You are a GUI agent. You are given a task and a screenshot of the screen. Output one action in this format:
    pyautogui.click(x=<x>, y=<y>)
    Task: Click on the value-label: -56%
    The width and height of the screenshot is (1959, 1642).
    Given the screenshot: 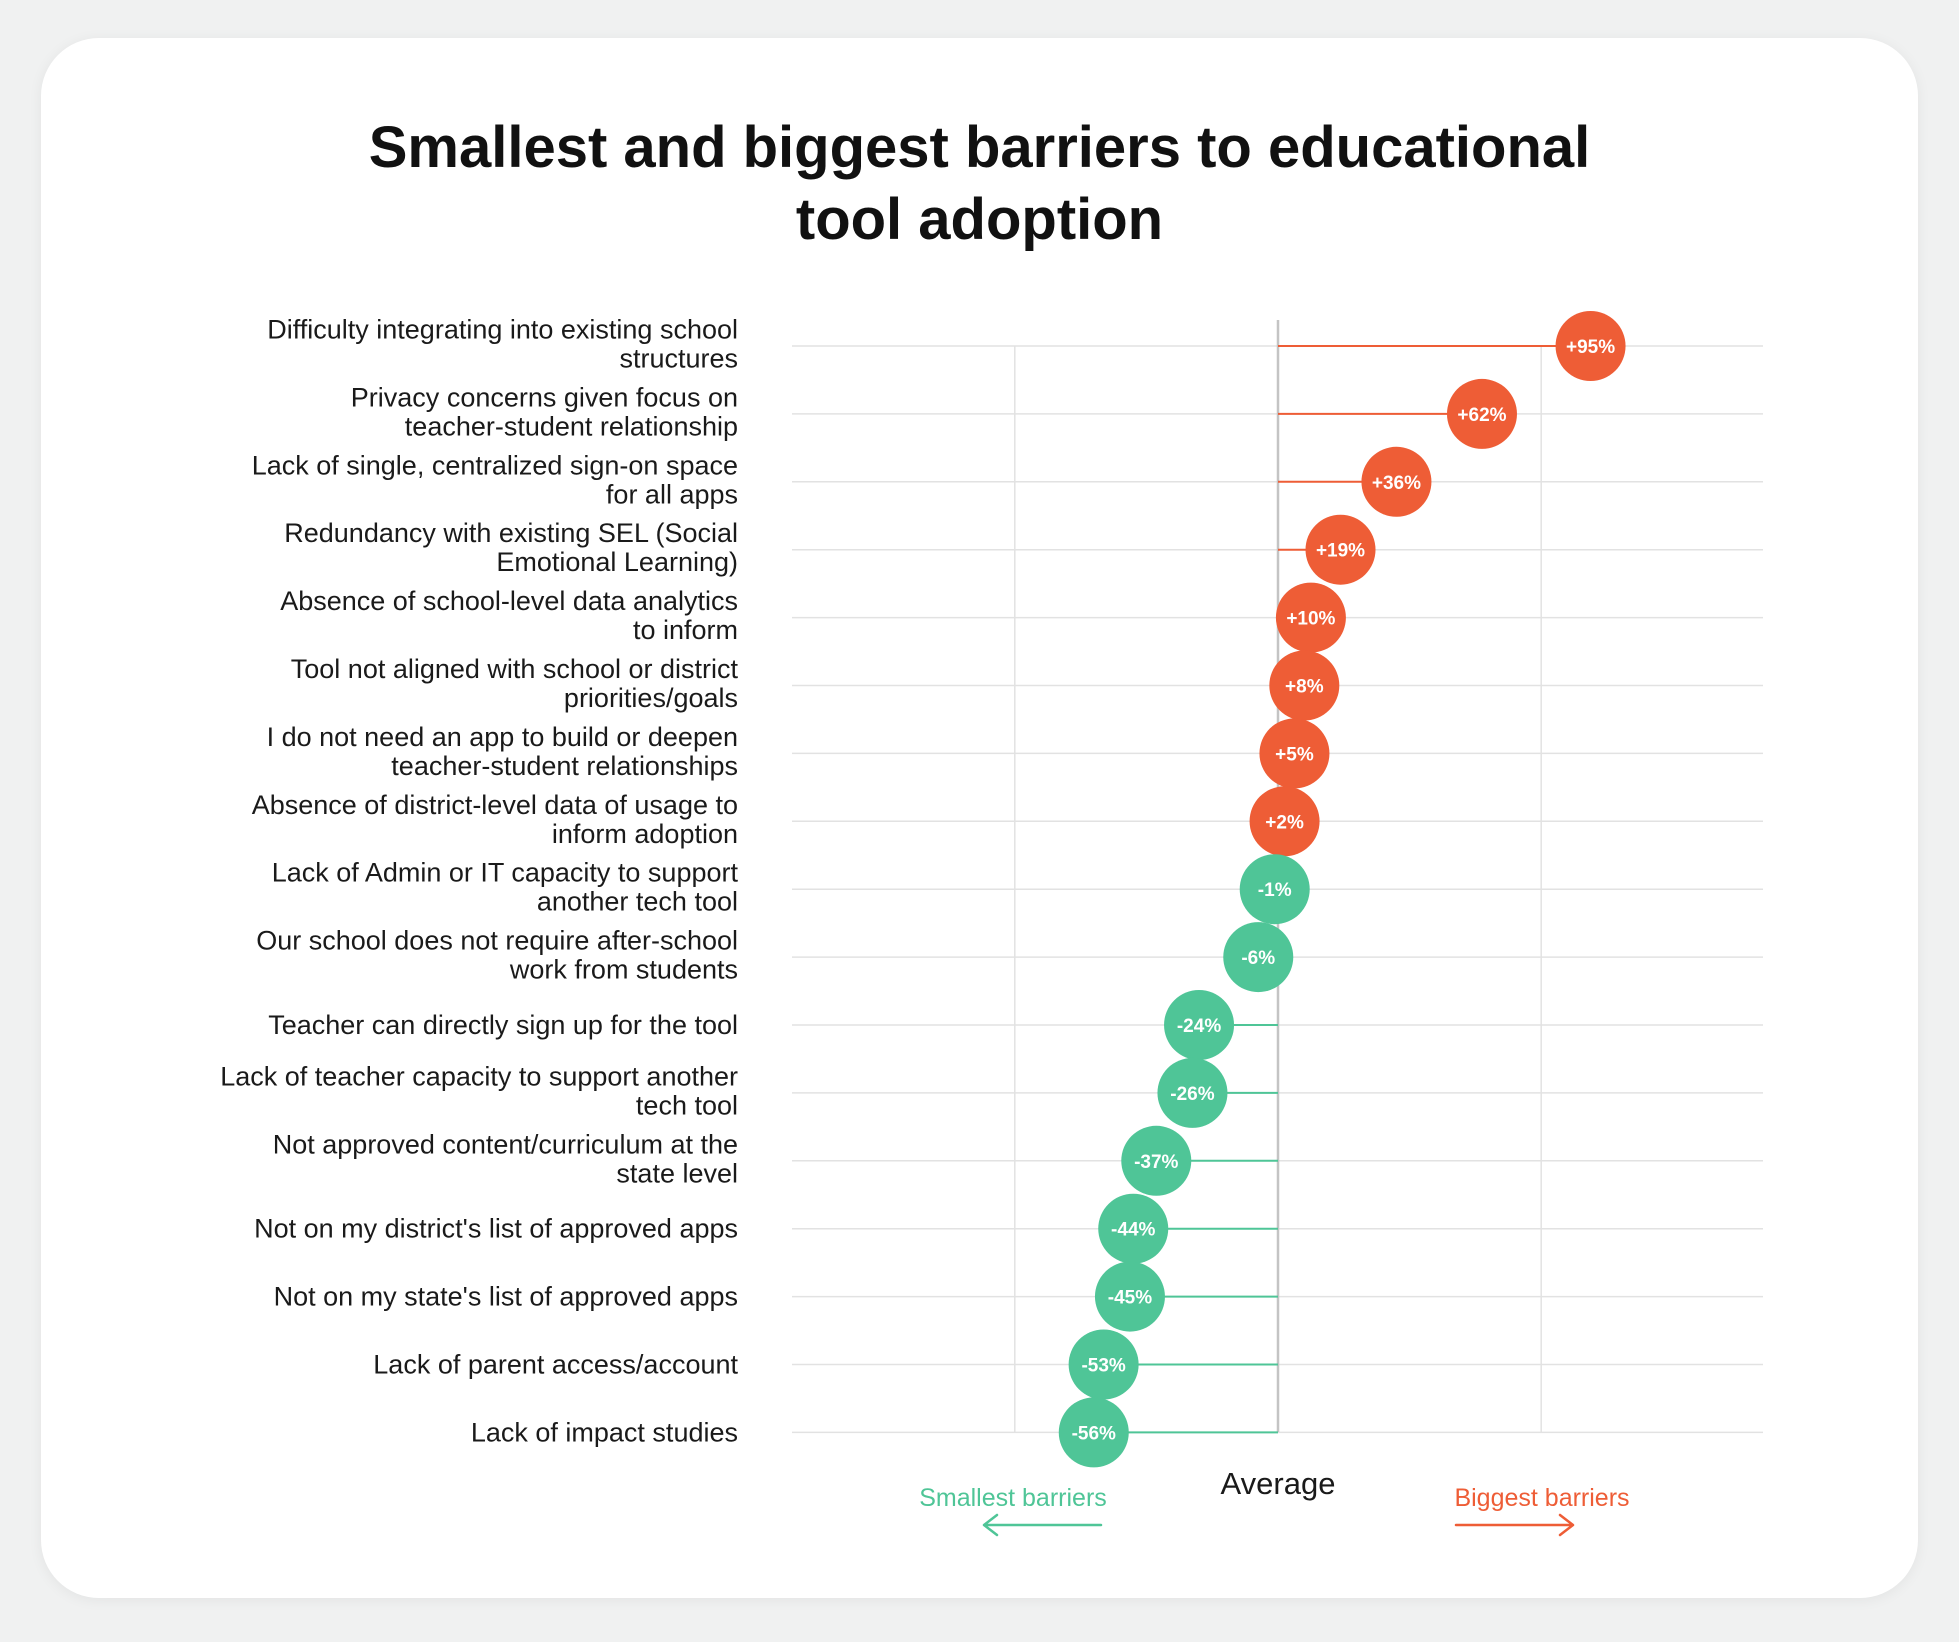 What is the action you would take?
    pyautogui.click(x=1094, y=1433)
    